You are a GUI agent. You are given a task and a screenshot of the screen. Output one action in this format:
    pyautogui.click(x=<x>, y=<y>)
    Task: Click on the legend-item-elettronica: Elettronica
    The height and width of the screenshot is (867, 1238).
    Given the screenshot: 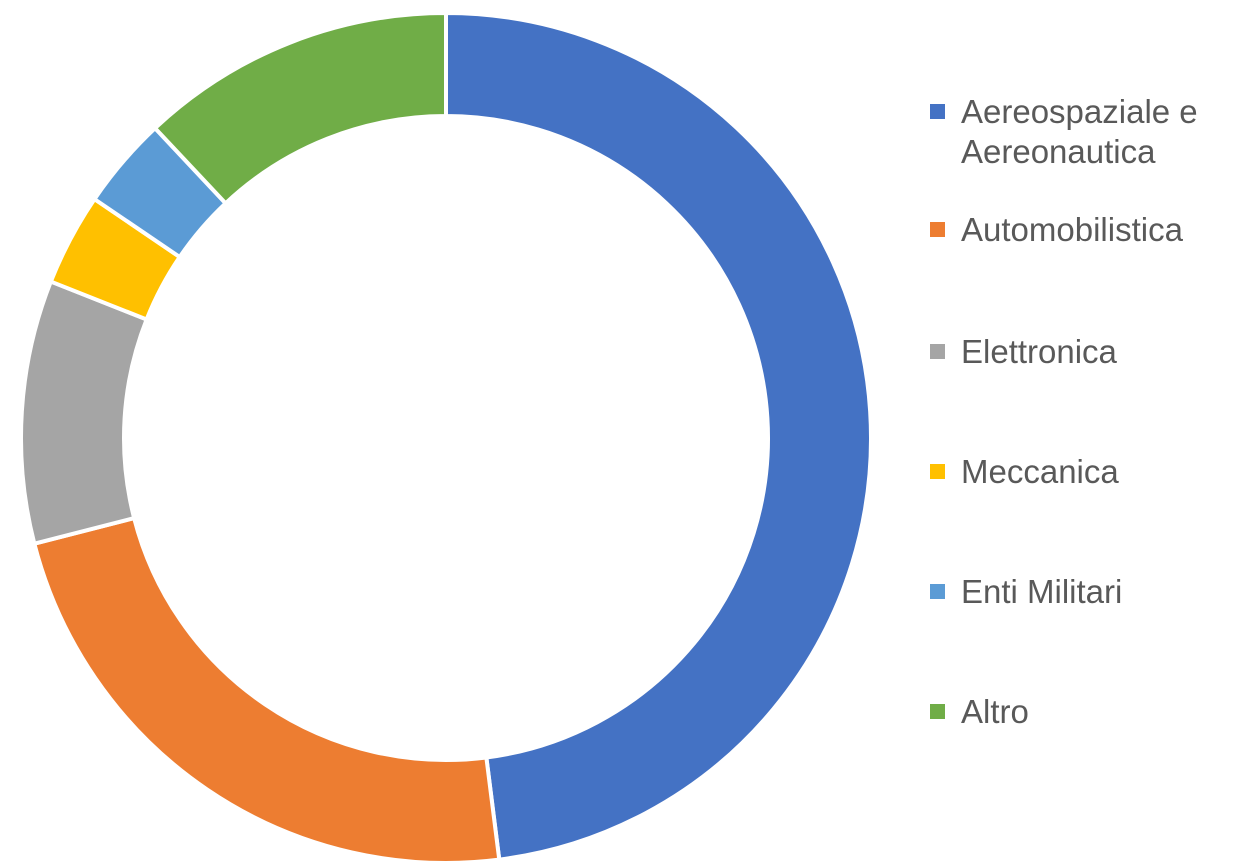 What is the action you would take?
    pyautogui.click(x=1080, y=352)
    